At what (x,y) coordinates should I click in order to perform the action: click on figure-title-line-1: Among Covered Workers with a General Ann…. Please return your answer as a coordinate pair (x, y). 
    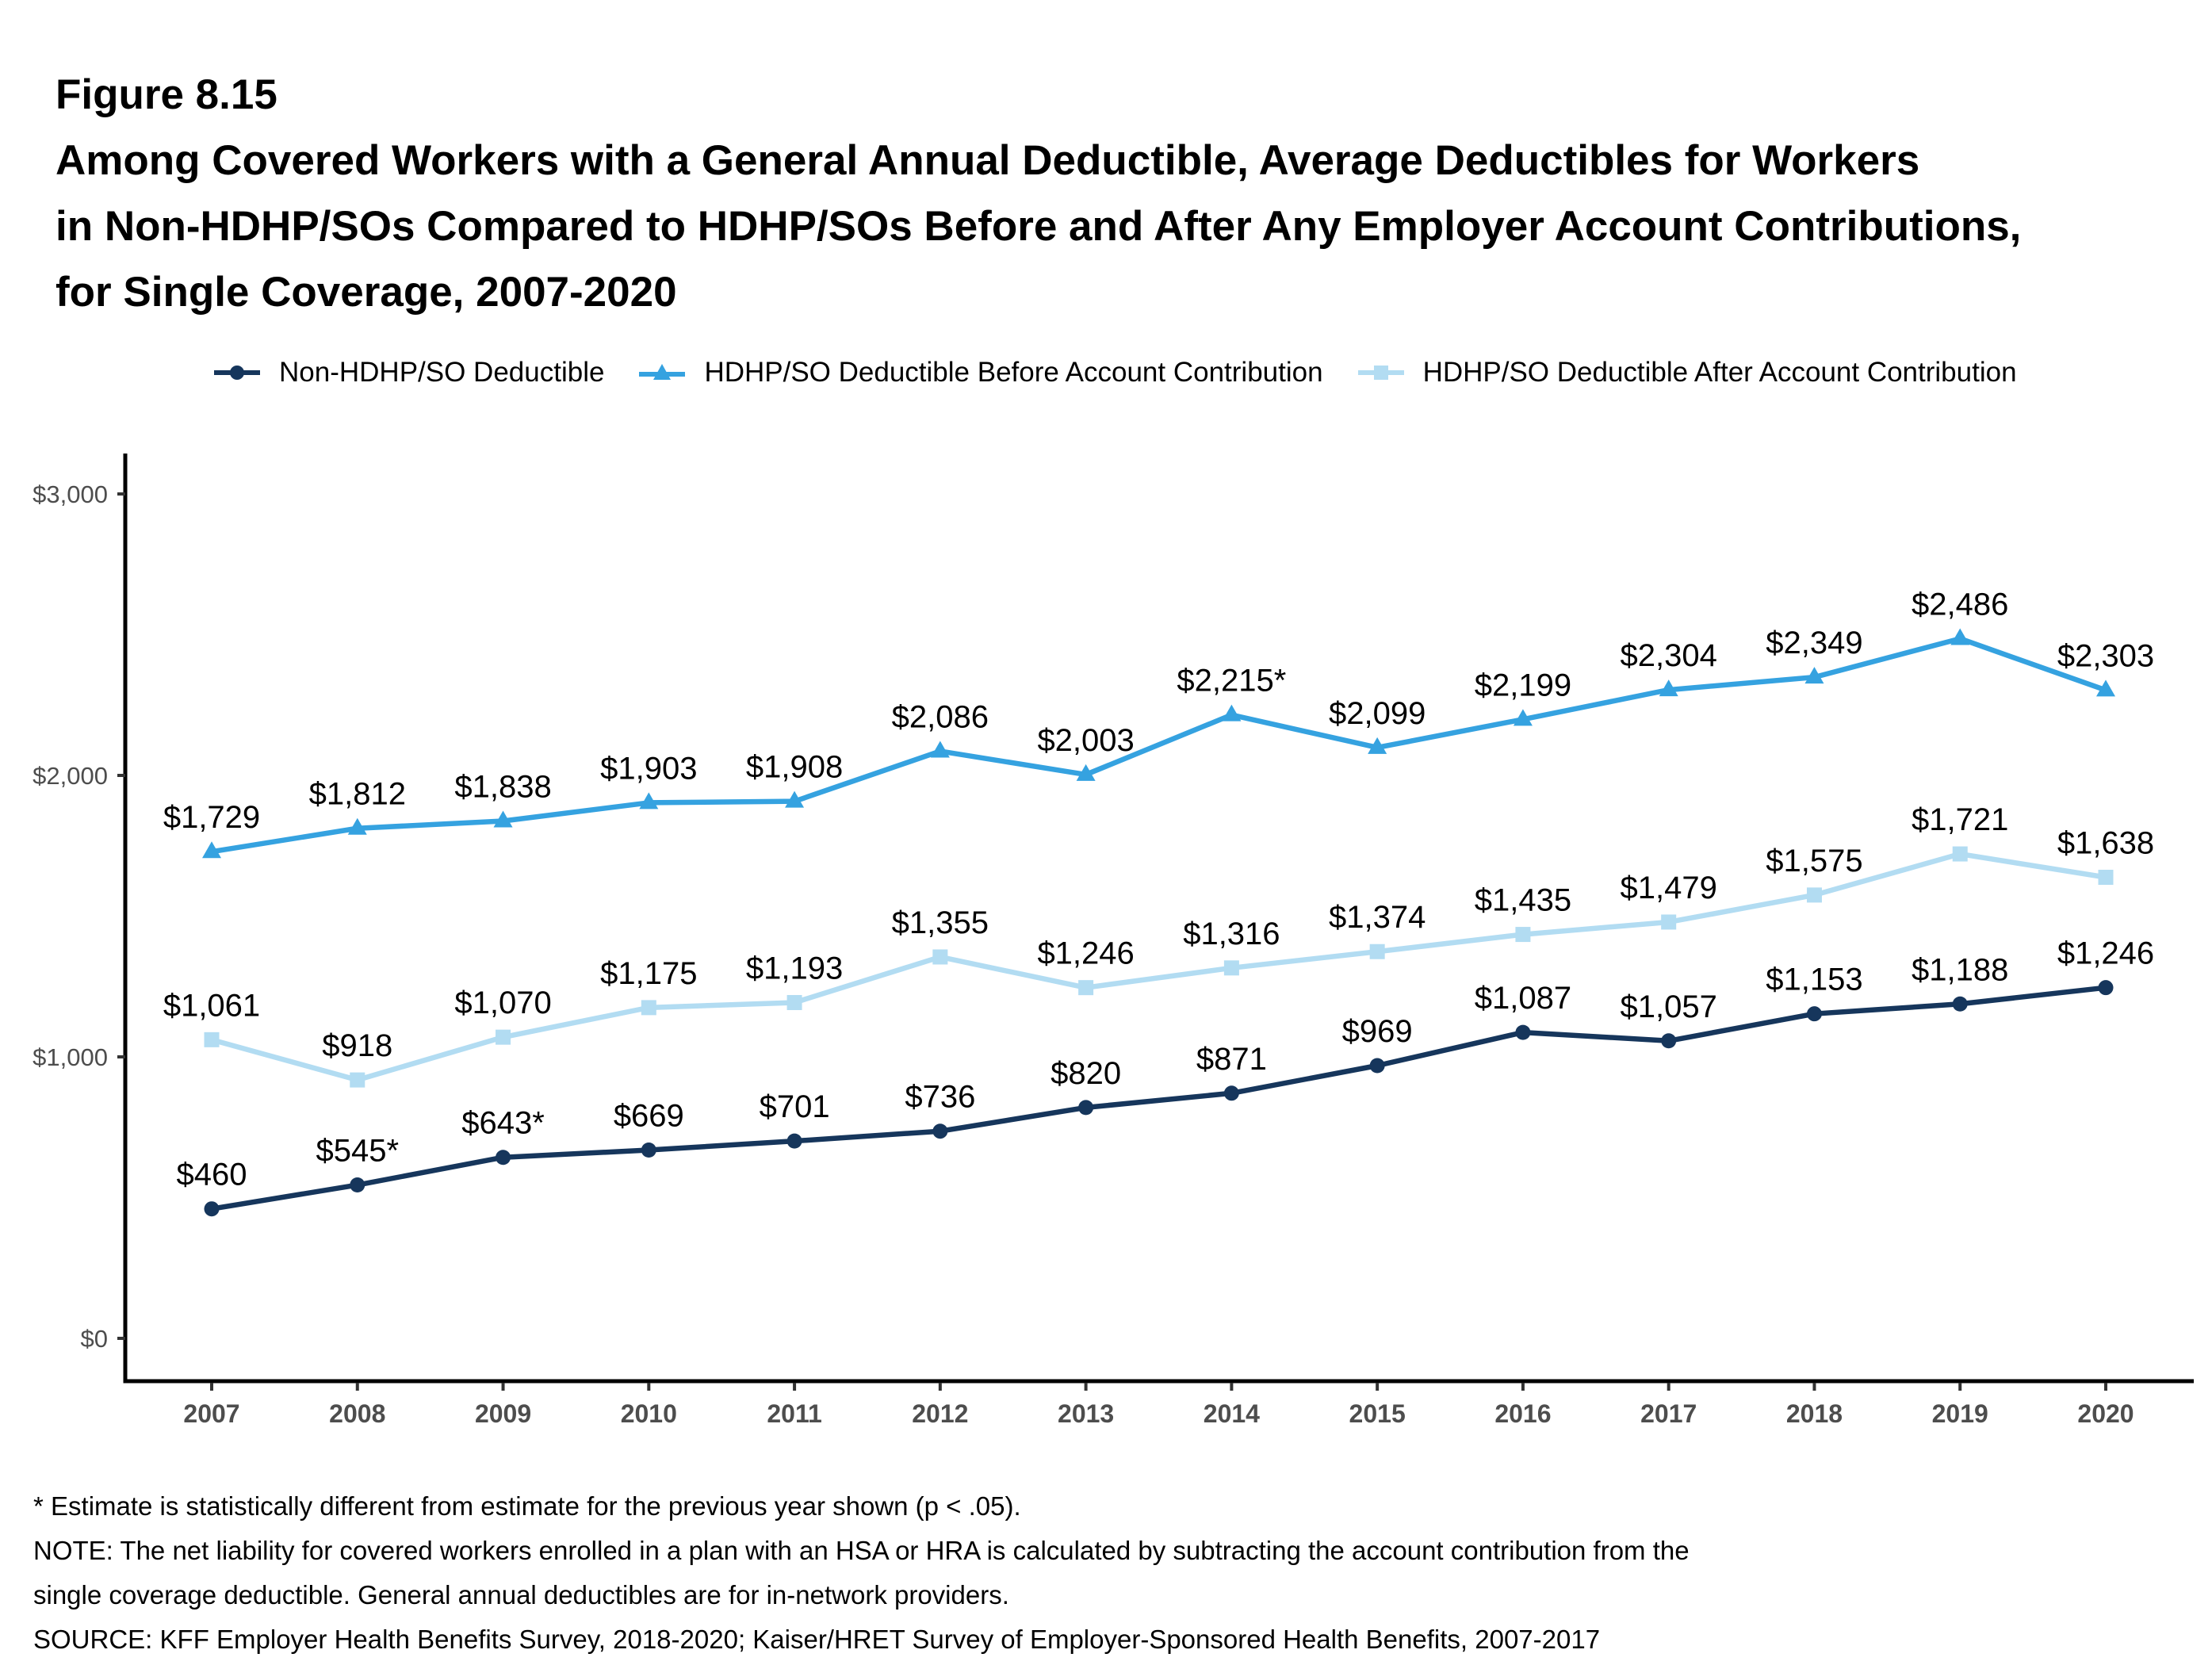
    Looking at the image, I should click on (988, 160).